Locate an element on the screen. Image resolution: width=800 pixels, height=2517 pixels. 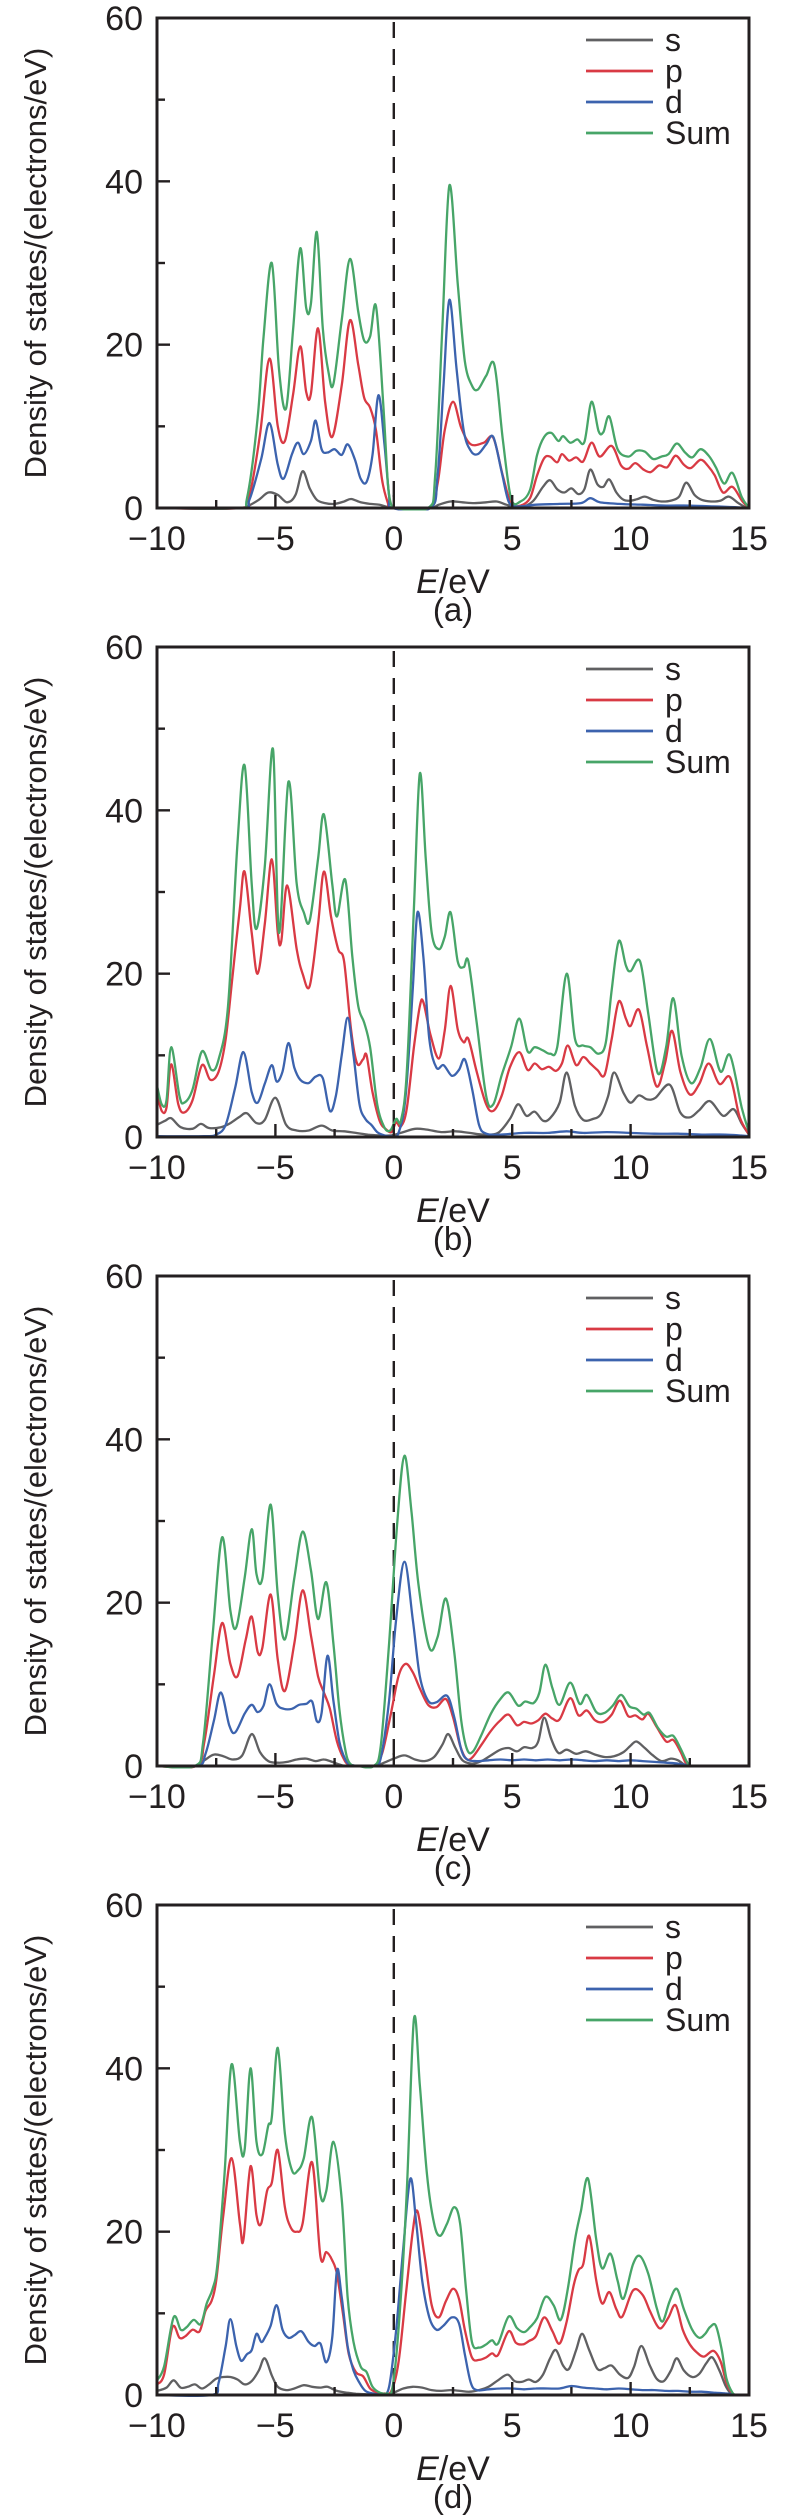
panel-caption-d: (d) is located at coordinates (453, 2496).